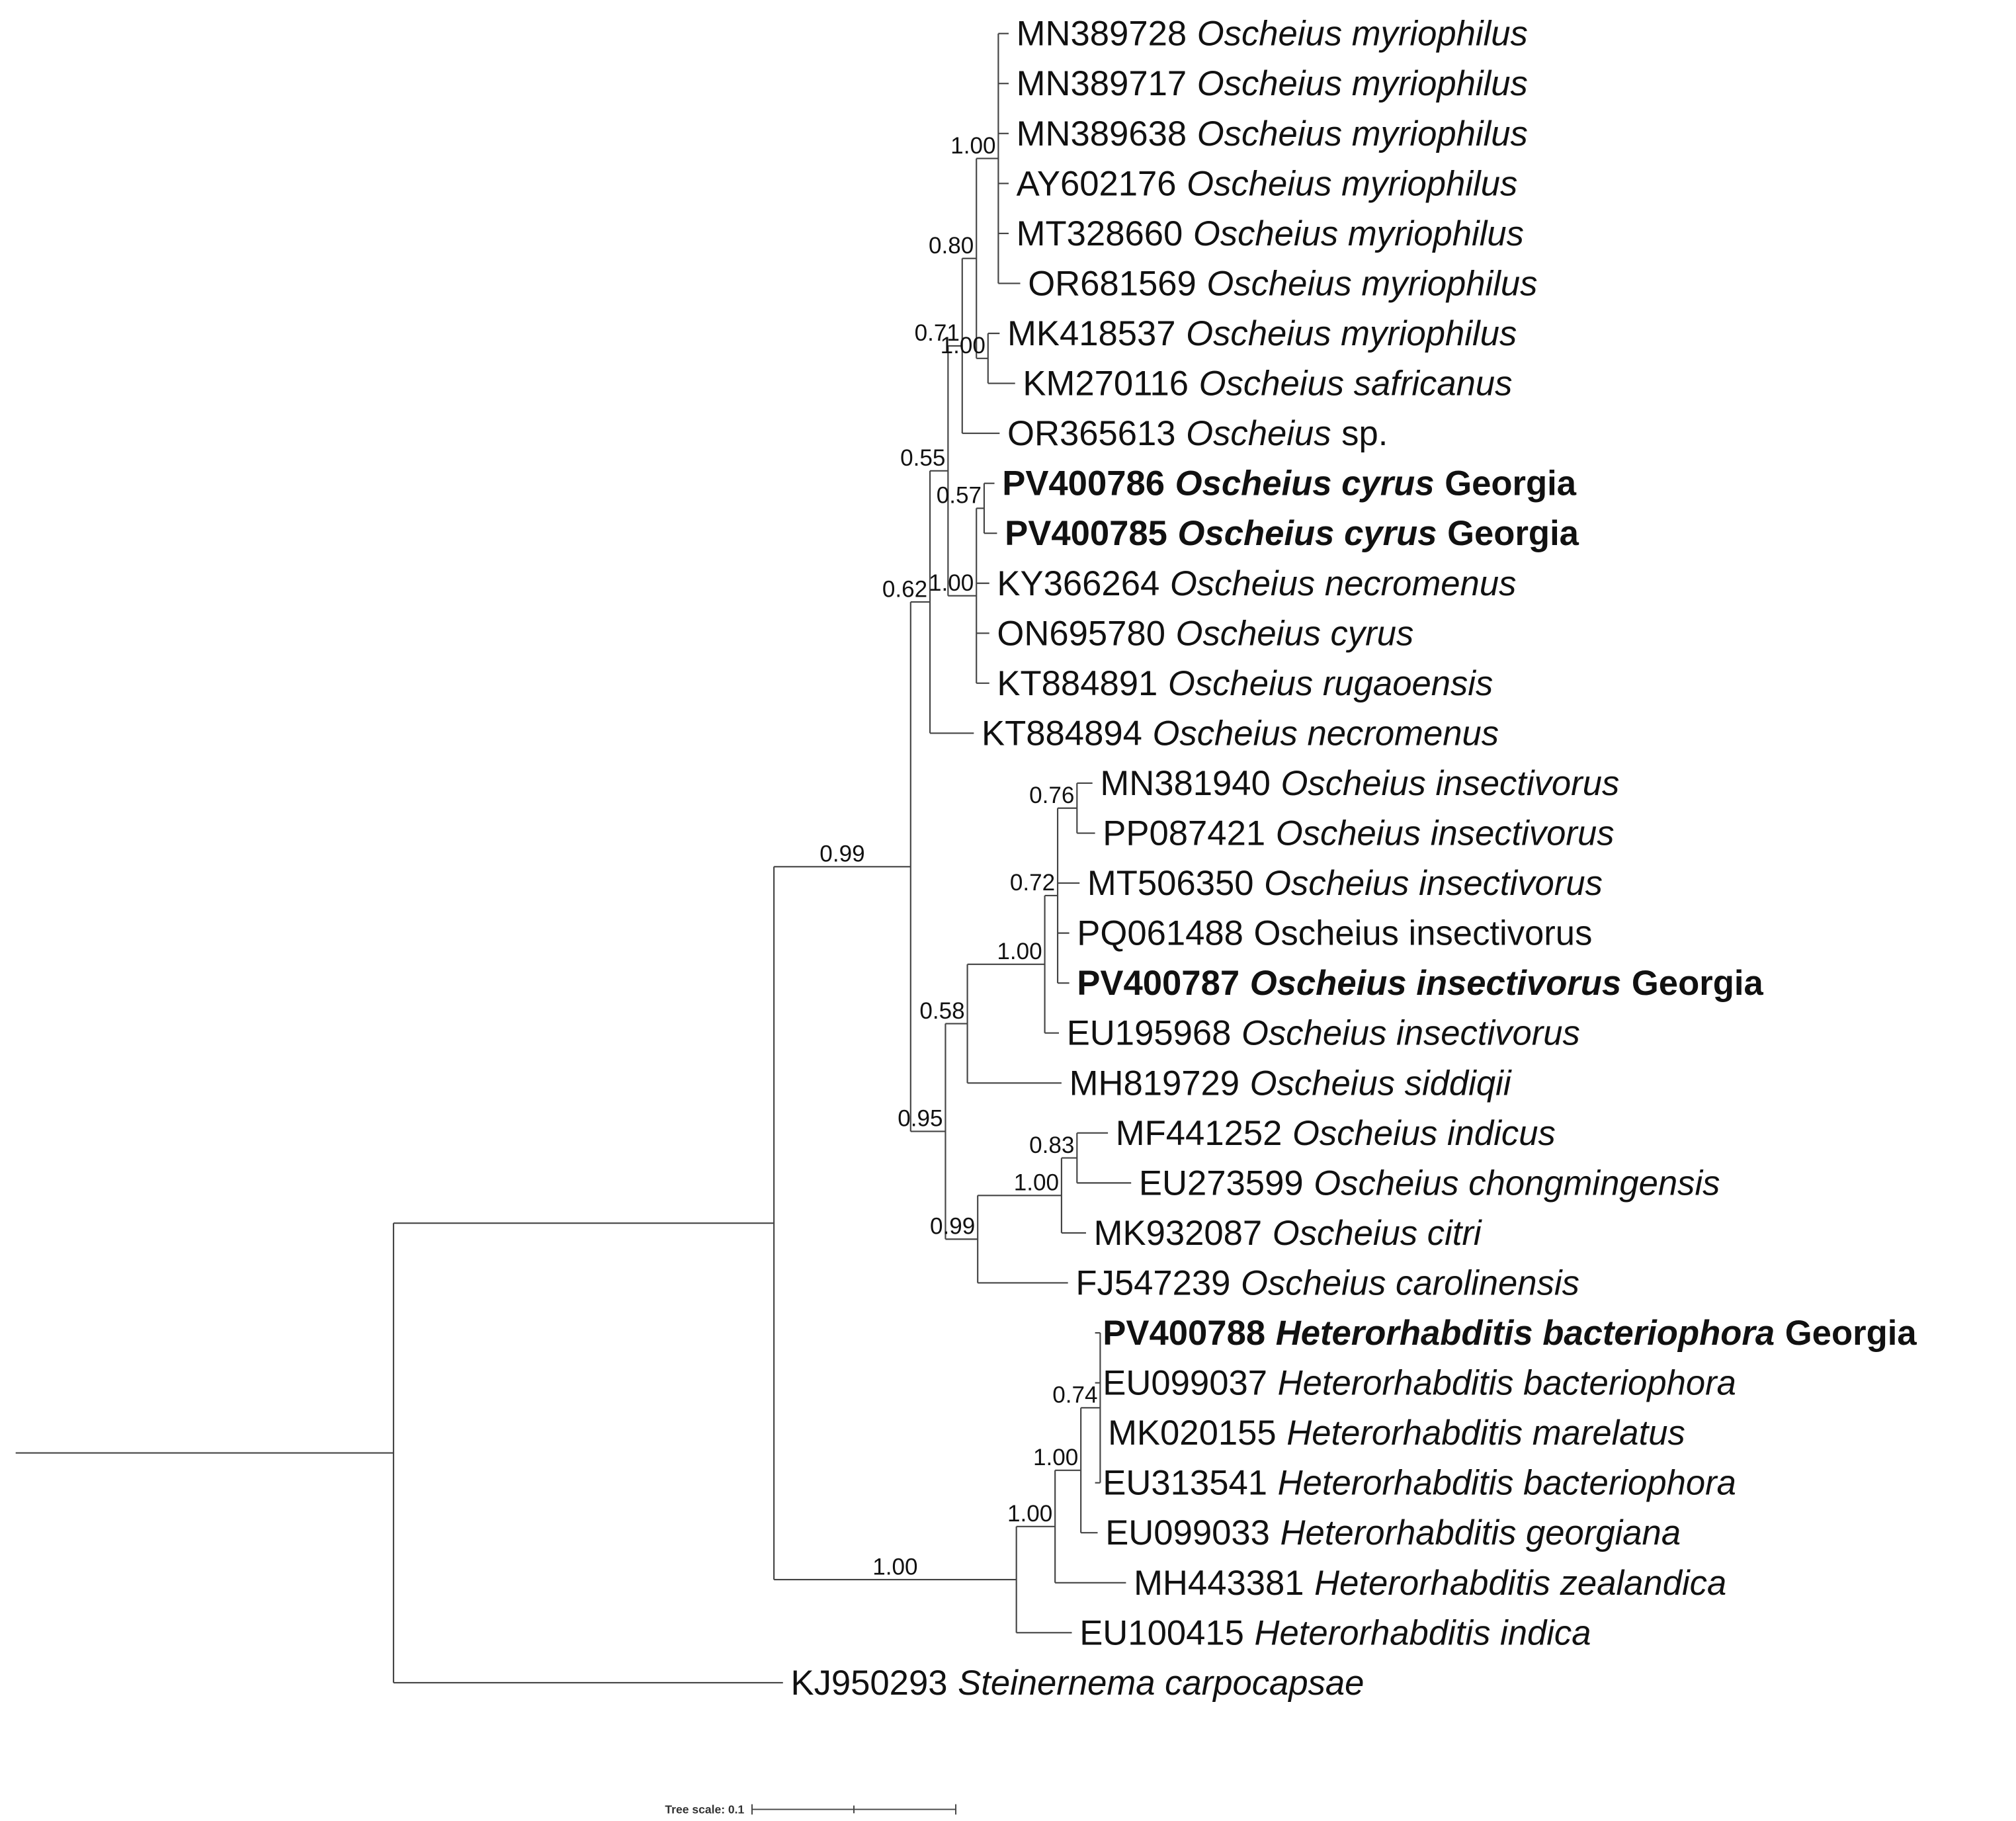  I want to click on accession: MT328660, so click(1100, 233).